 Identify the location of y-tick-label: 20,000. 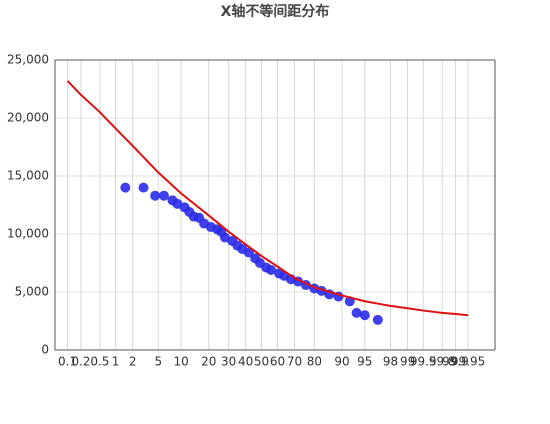
(28, 118).